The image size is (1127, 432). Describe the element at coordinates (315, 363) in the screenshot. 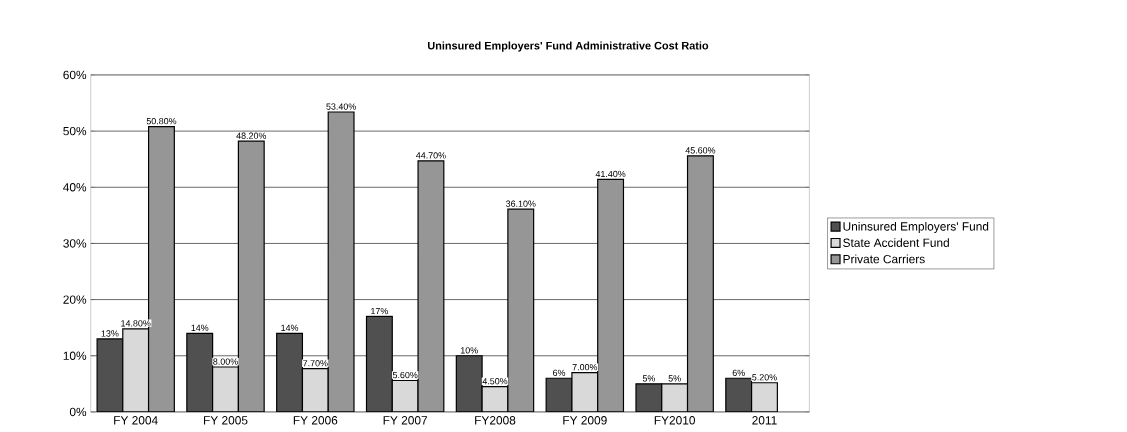

I see `data-label: 7.70%` at that location.